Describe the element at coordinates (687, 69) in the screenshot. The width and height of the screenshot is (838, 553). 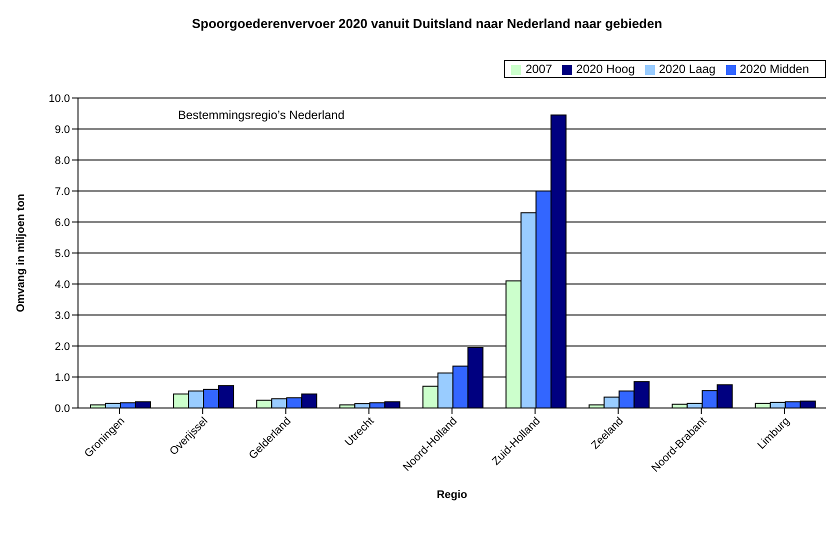
I see `legend-label: 2020 Laag` at that location.